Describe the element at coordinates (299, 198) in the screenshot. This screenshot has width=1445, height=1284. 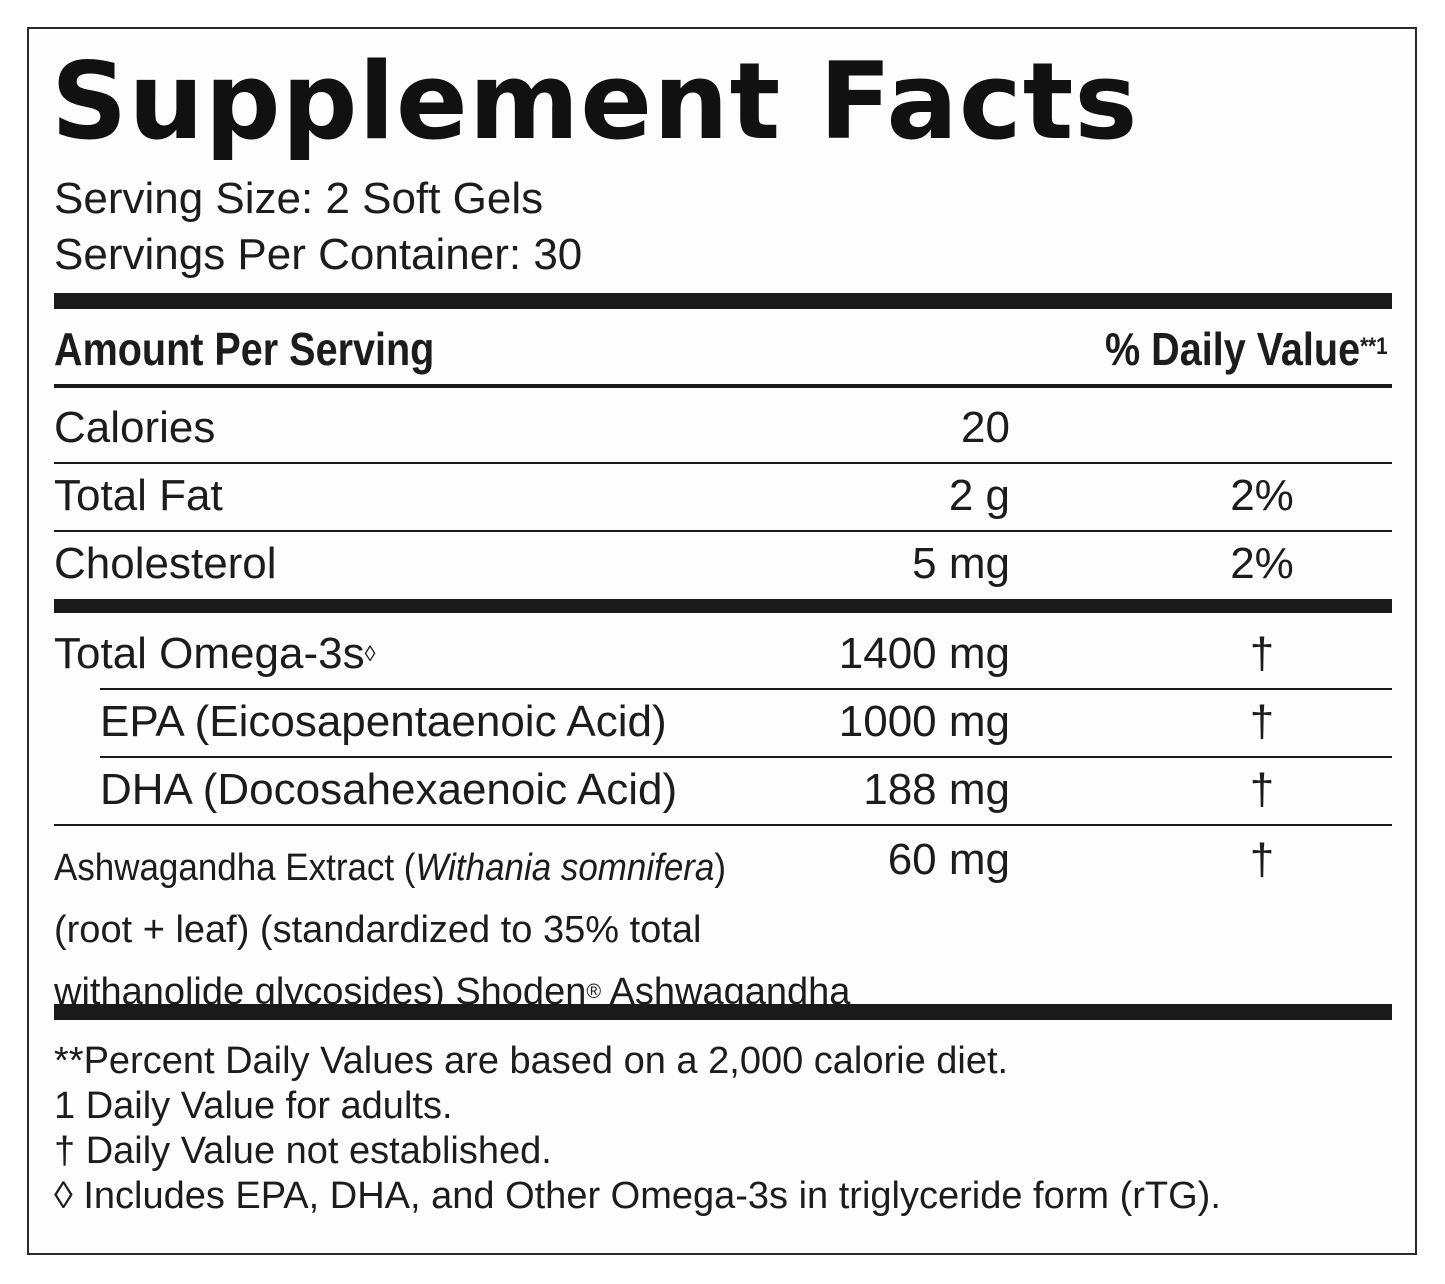
I see `serving-size: Serving Size: 2 Soft Gels` at that location.